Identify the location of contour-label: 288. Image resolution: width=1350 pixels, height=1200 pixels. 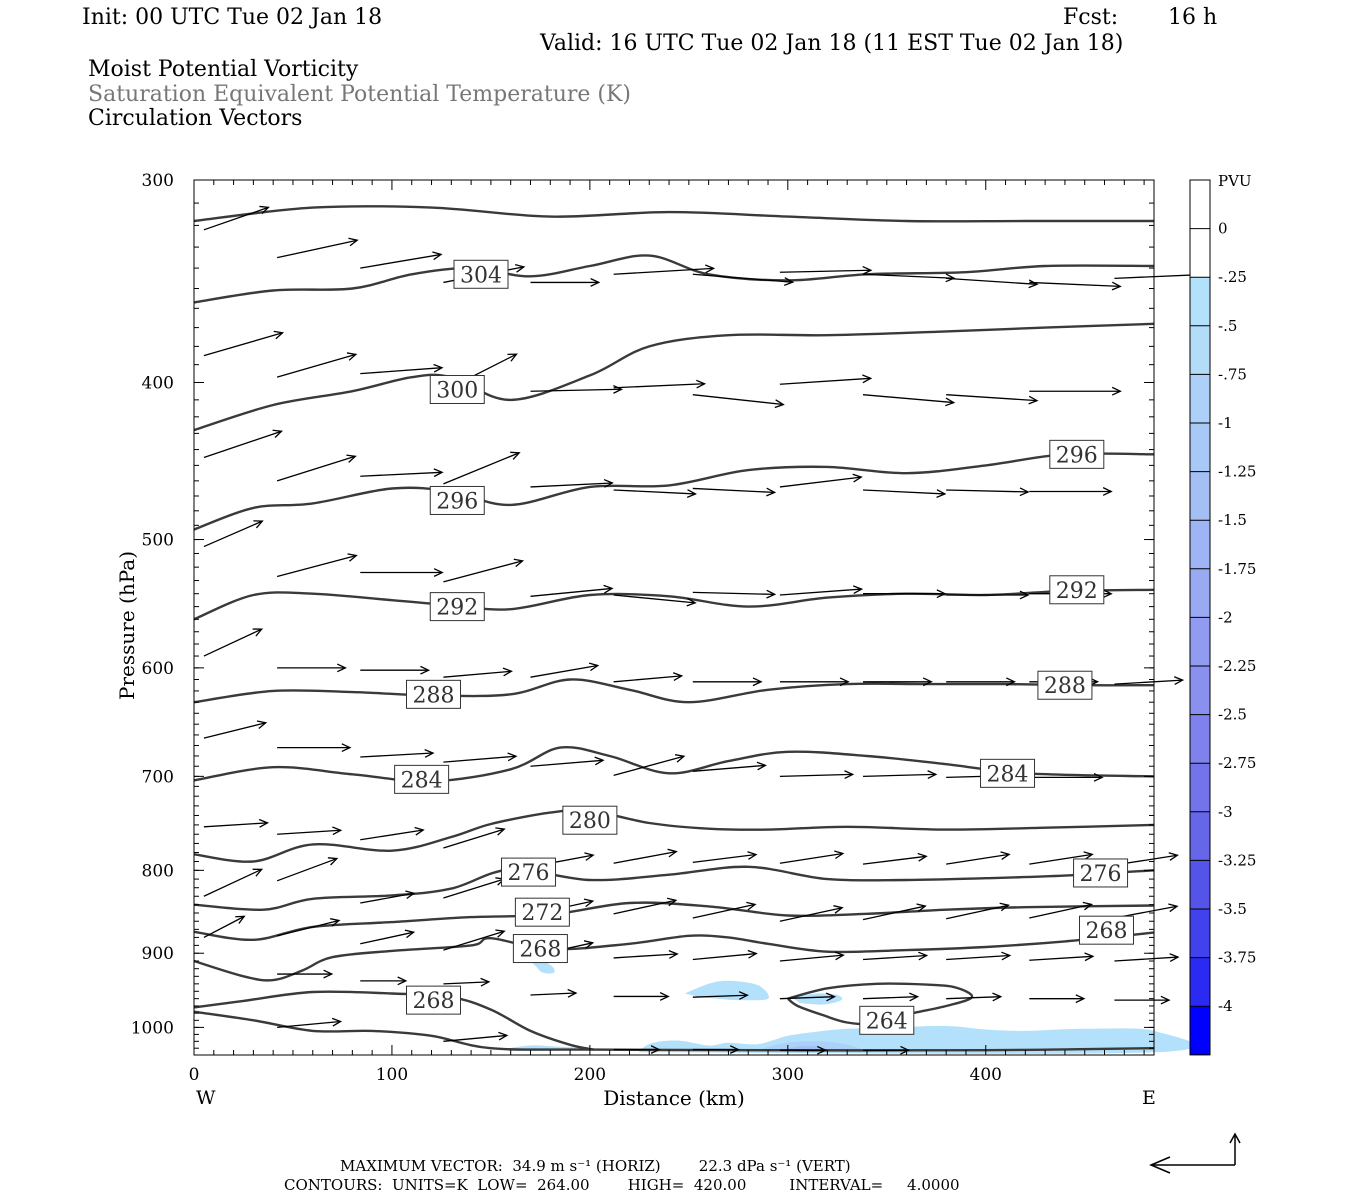
(434, 694).